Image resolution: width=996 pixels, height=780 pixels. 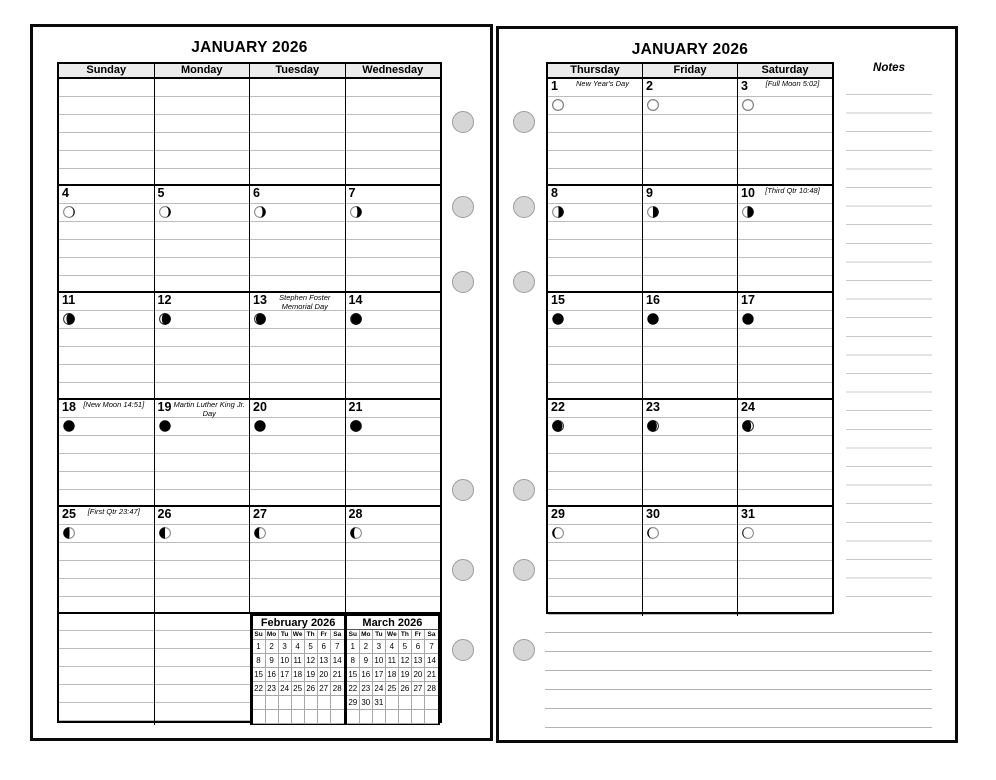 I want to click on day-header-cell: Tuesday, so click(x=298, y=70).